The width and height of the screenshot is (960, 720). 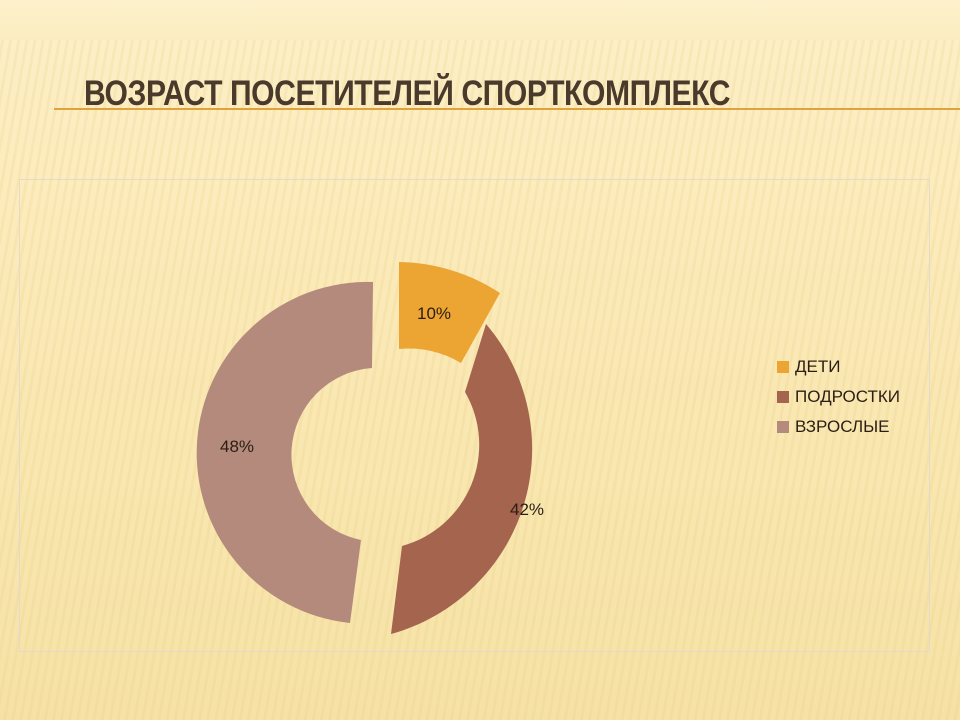 I want to click on legend-item-adults: ВЗРОСЛЫЕ, so click(x=846, y=427).